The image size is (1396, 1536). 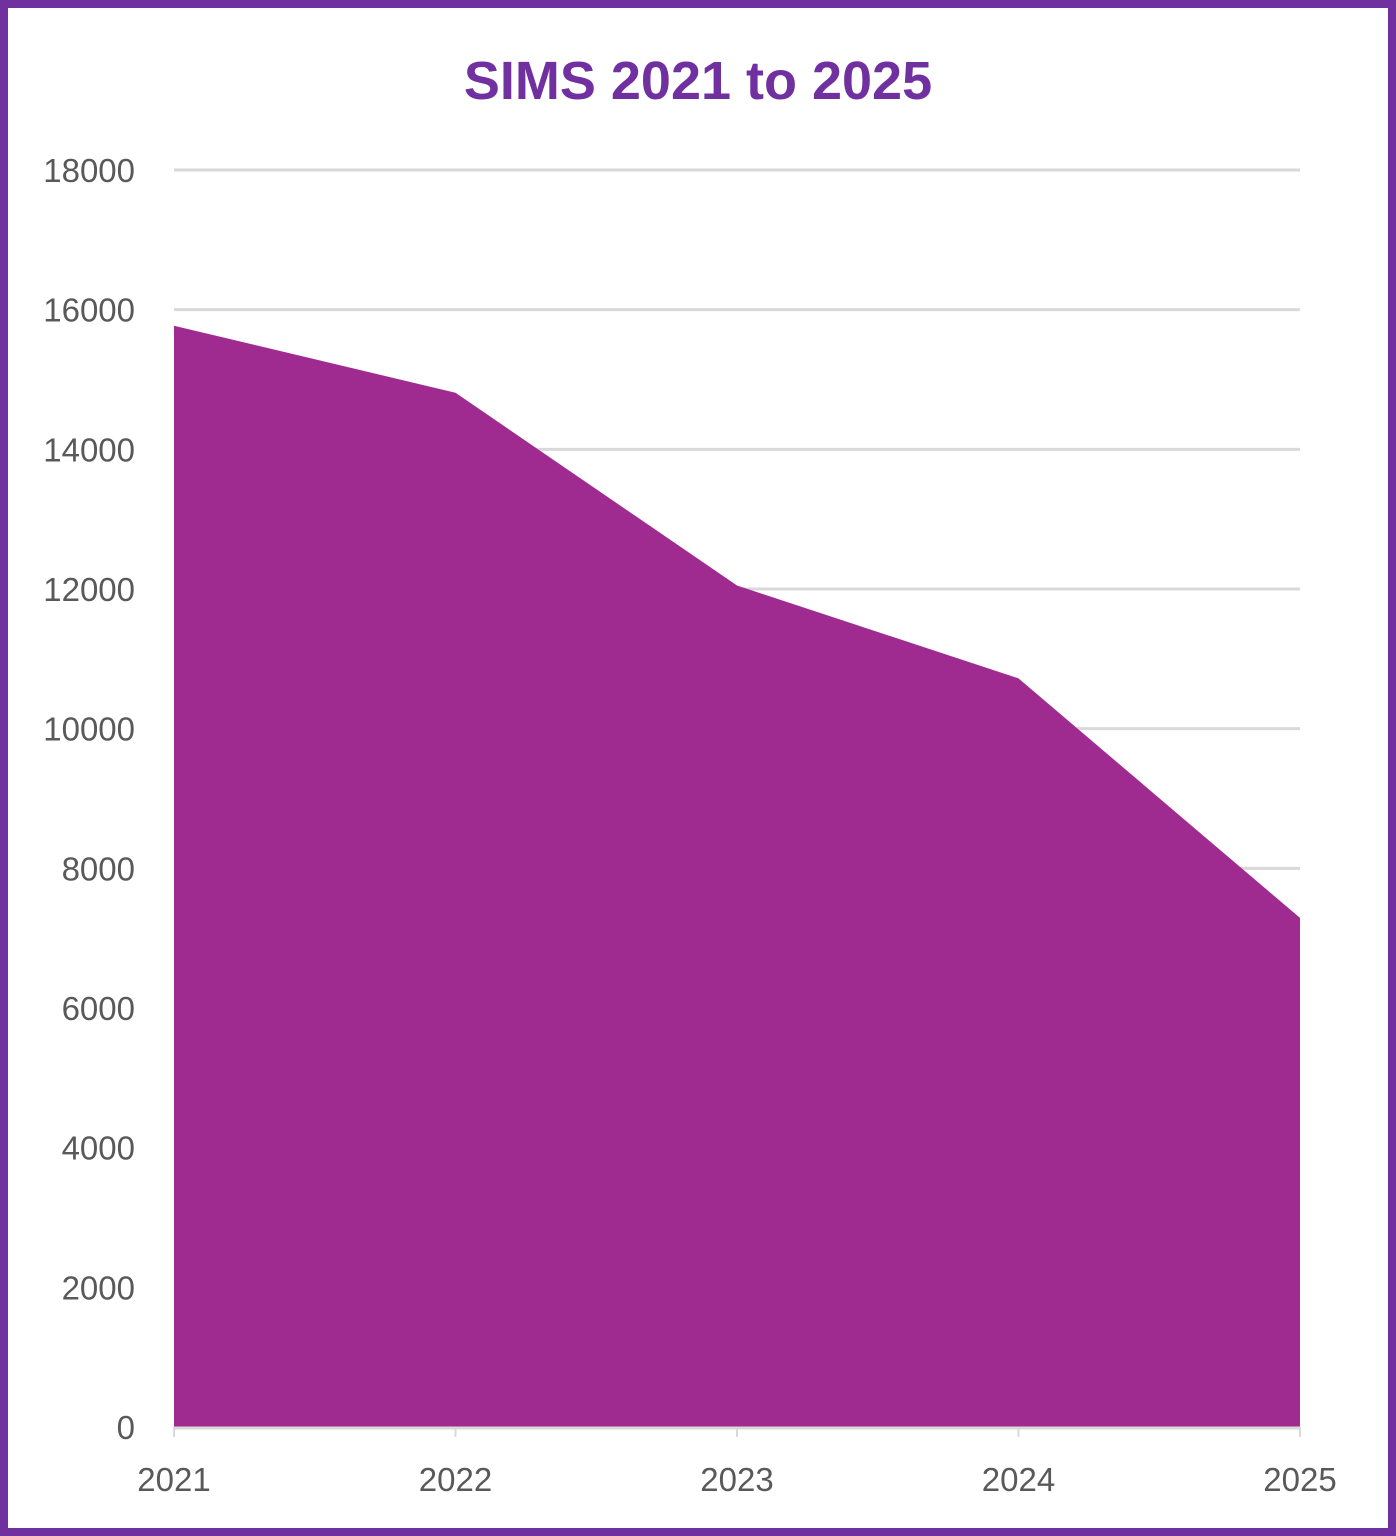 What do you see at coordinates (736, 1479) in the screenshot?
I see `x-tick-label: 2023` at bounding box center [736, 1479].